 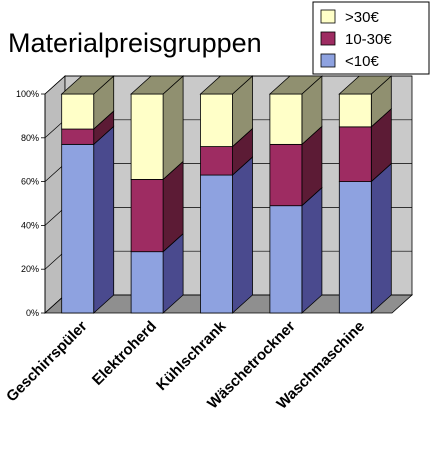 What do you see at coordinates (30, 182) in the screenshot?
I see `y-tick-label: 60%` at bounding box center [30, 182].